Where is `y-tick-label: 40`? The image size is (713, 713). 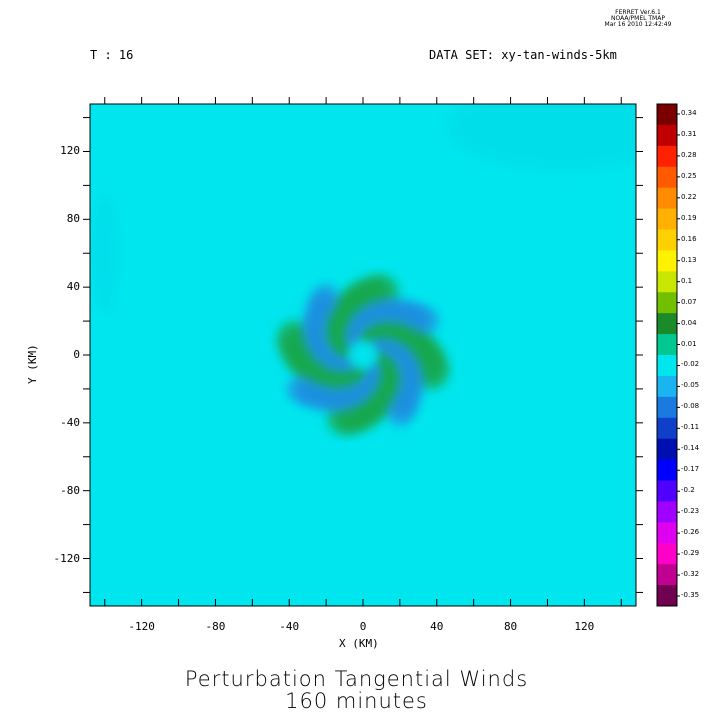
y-tick-label: 40 is located at coordinates (73, 287).